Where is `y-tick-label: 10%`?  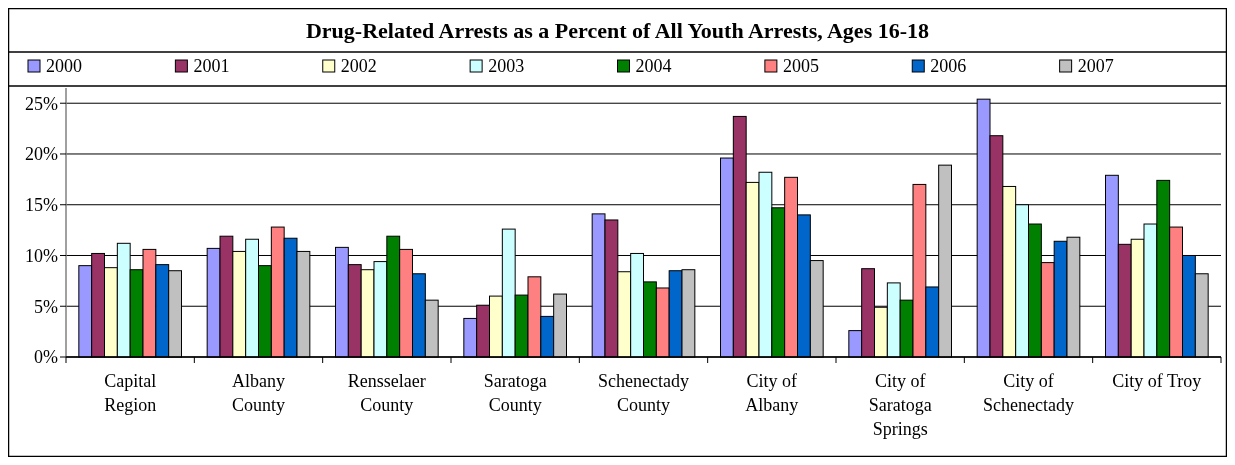
y-tick-label: 10% is located at coordinates (41, 255).